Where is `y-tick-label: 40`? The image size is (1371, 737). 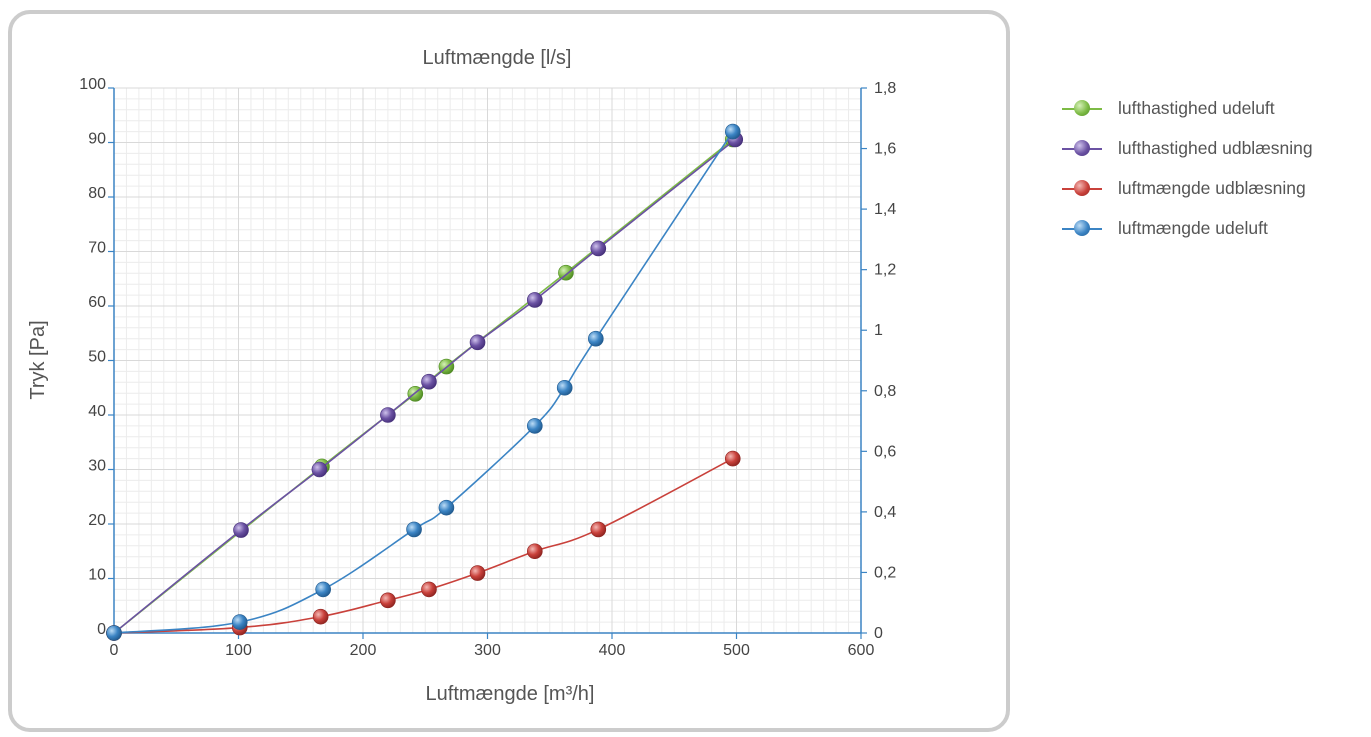 y-tick-label: 40 is located at coordinates (97, 411).